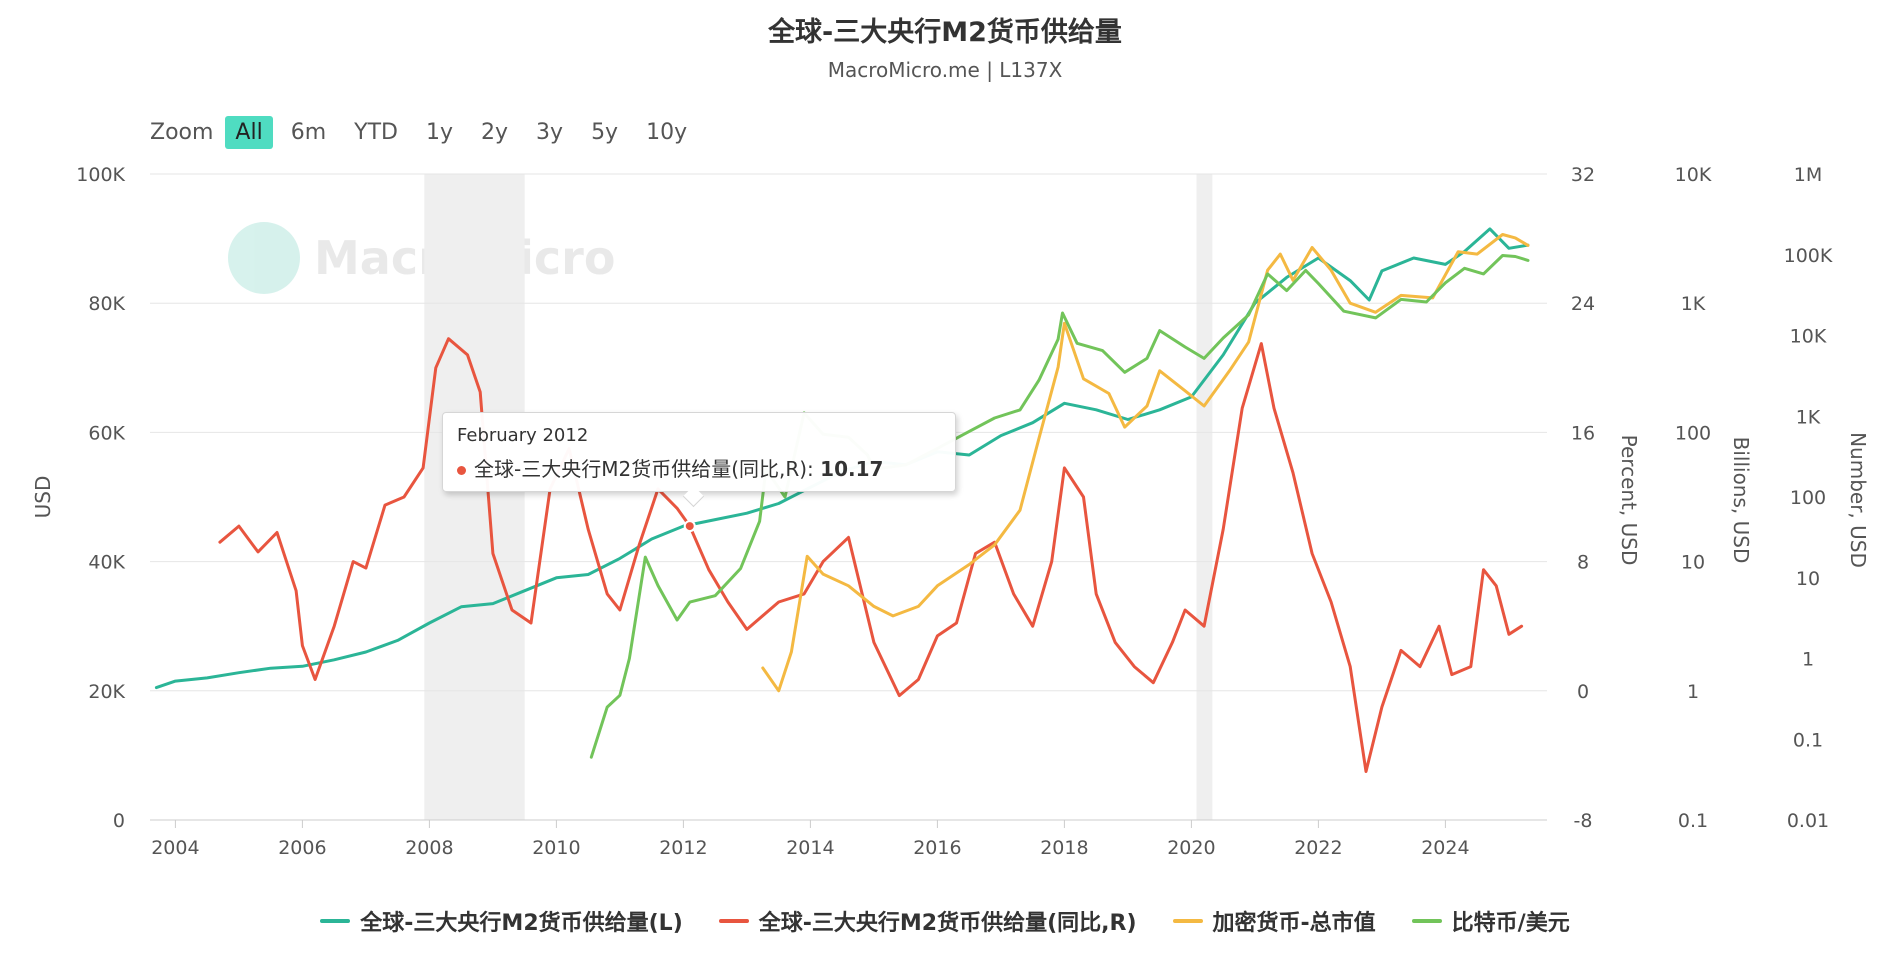  Describe the element at coordinates (100, 175) in the screenshot. I see `y-left-tick-label: 100K` at that location.